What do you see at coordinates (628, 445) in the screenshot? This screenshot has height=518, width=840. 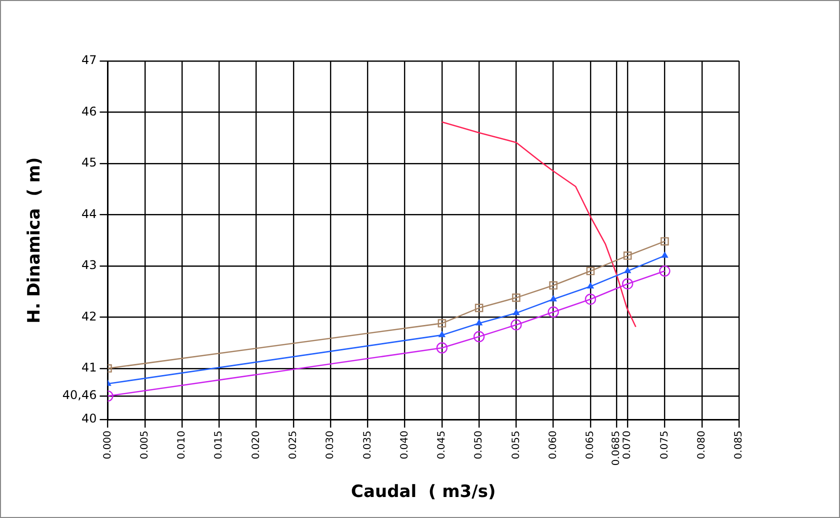 I see `x-tick-label: 0.070` at bounding box center [628, 445].